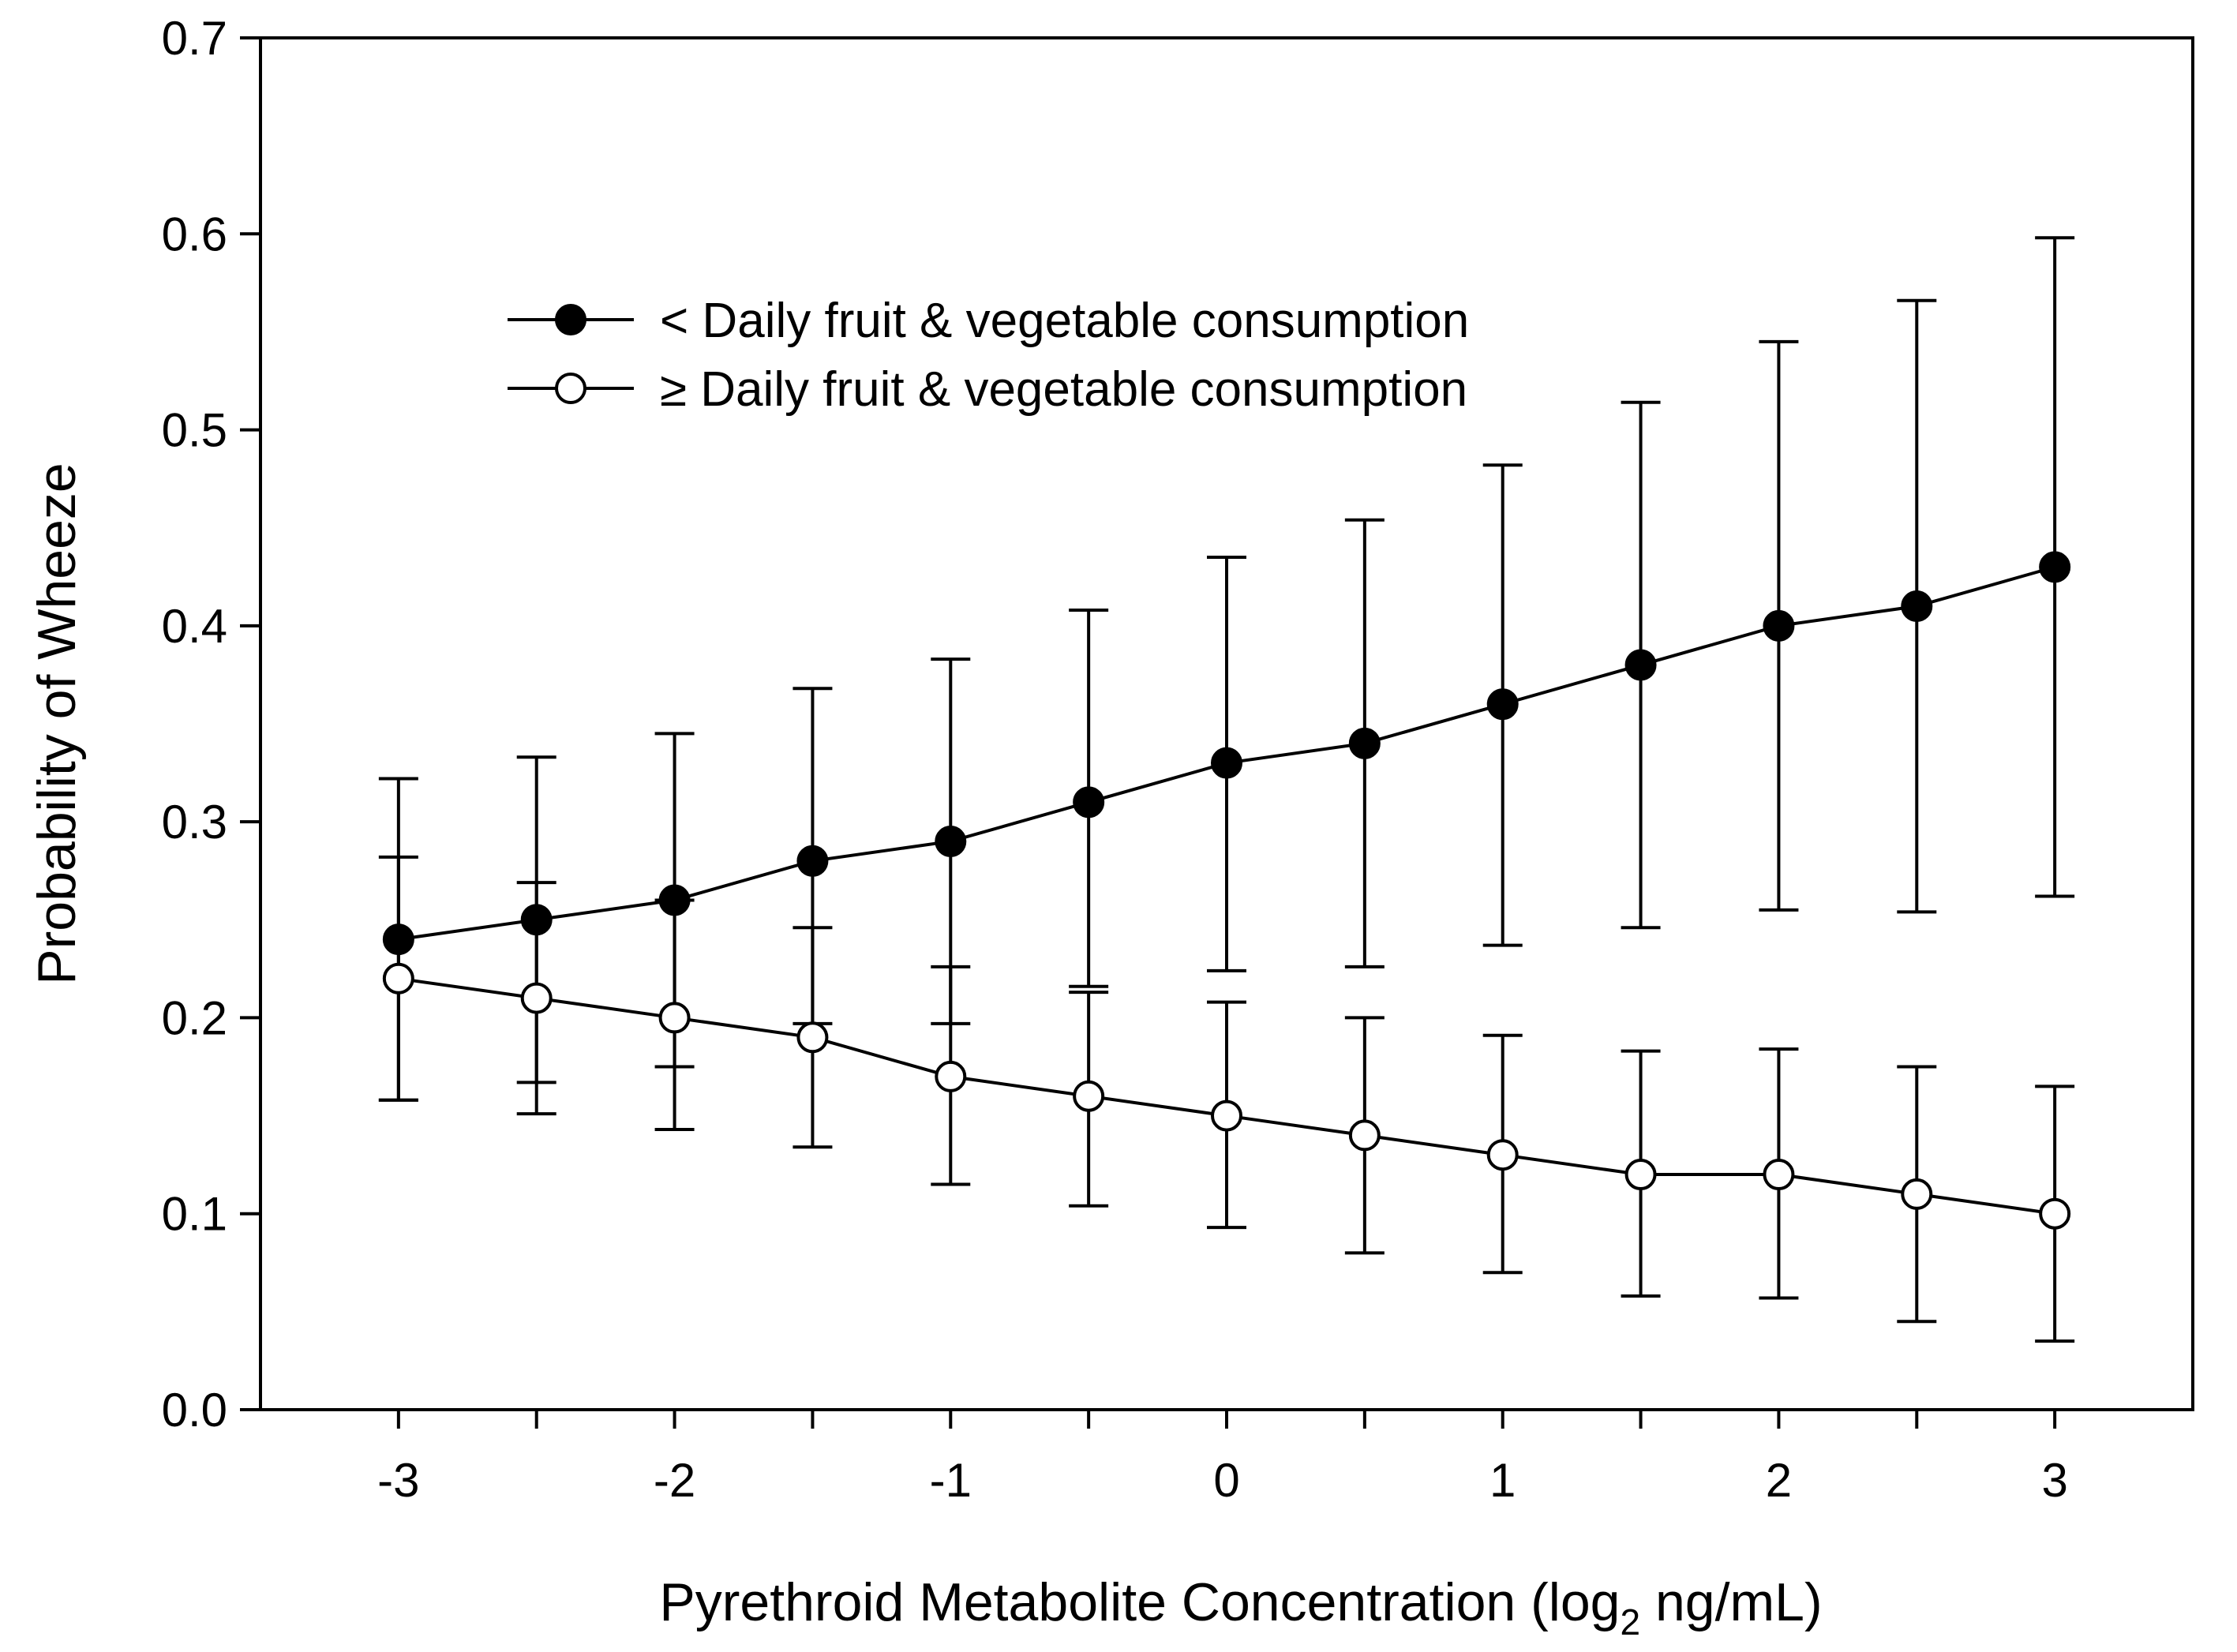  I want to click on x-tick-label: 2, so click(1779, 1480).